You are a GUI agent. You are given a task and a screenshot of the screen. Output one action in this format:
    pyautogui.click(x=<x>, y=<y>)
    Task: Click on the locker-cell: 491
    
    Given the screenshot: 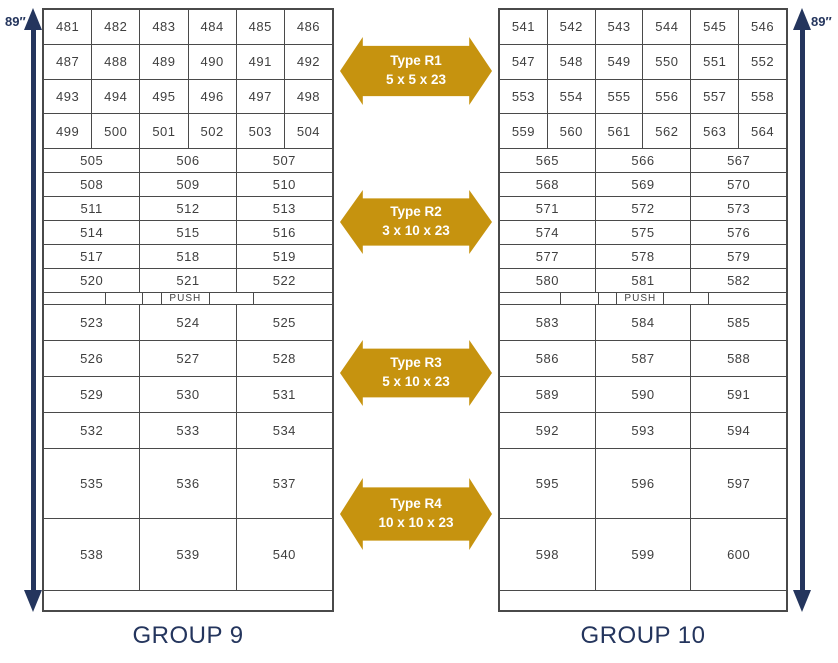 What is the action you would take?
    pyautogui.click(x=261, y=61)
    